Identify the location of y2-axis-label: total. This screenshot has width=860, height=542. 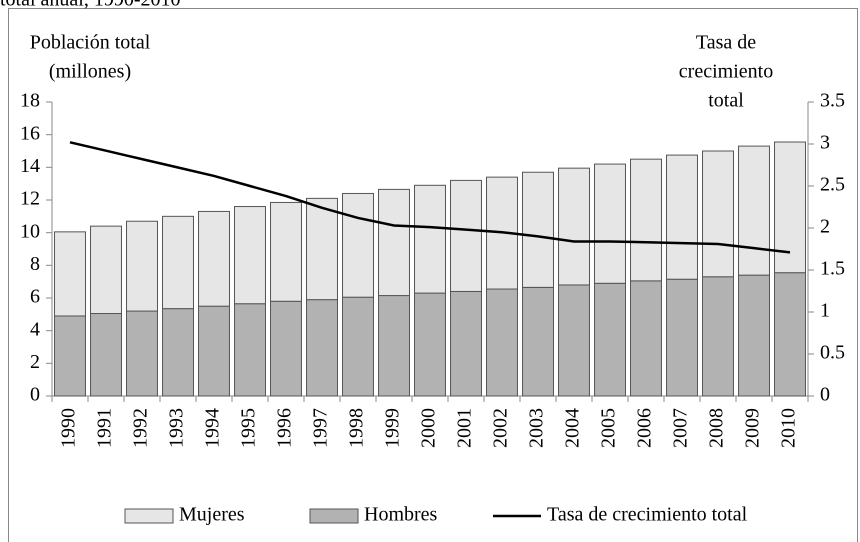
(726, 101).